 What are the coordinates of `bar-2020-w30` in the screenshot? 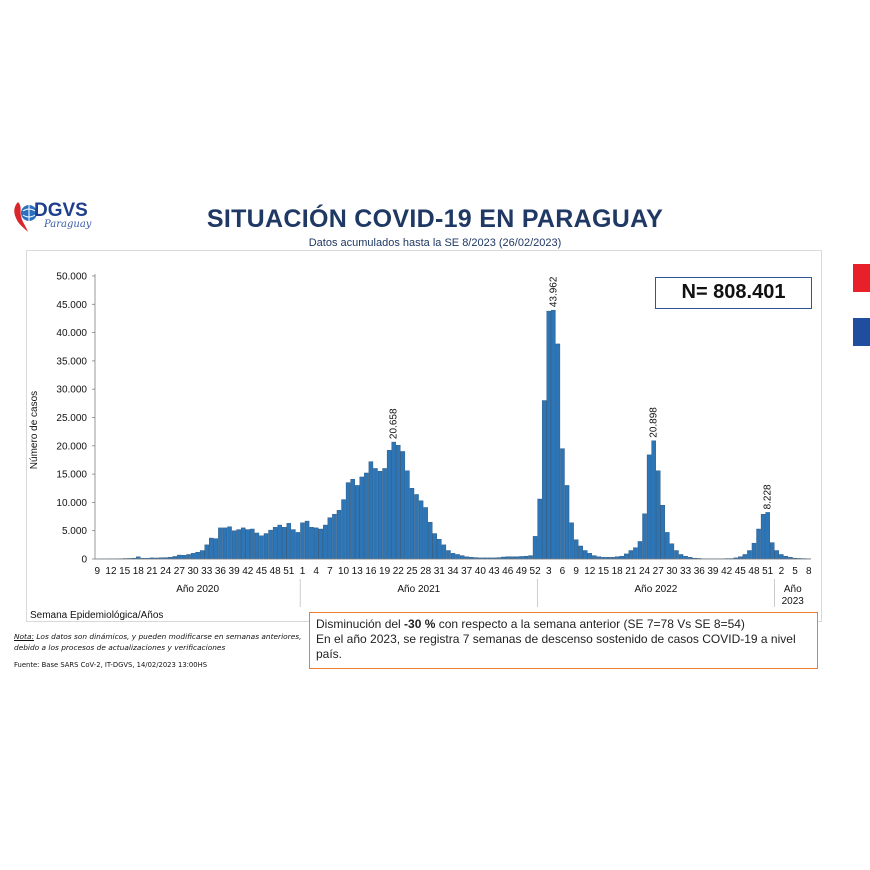 It's located at (193, 556).